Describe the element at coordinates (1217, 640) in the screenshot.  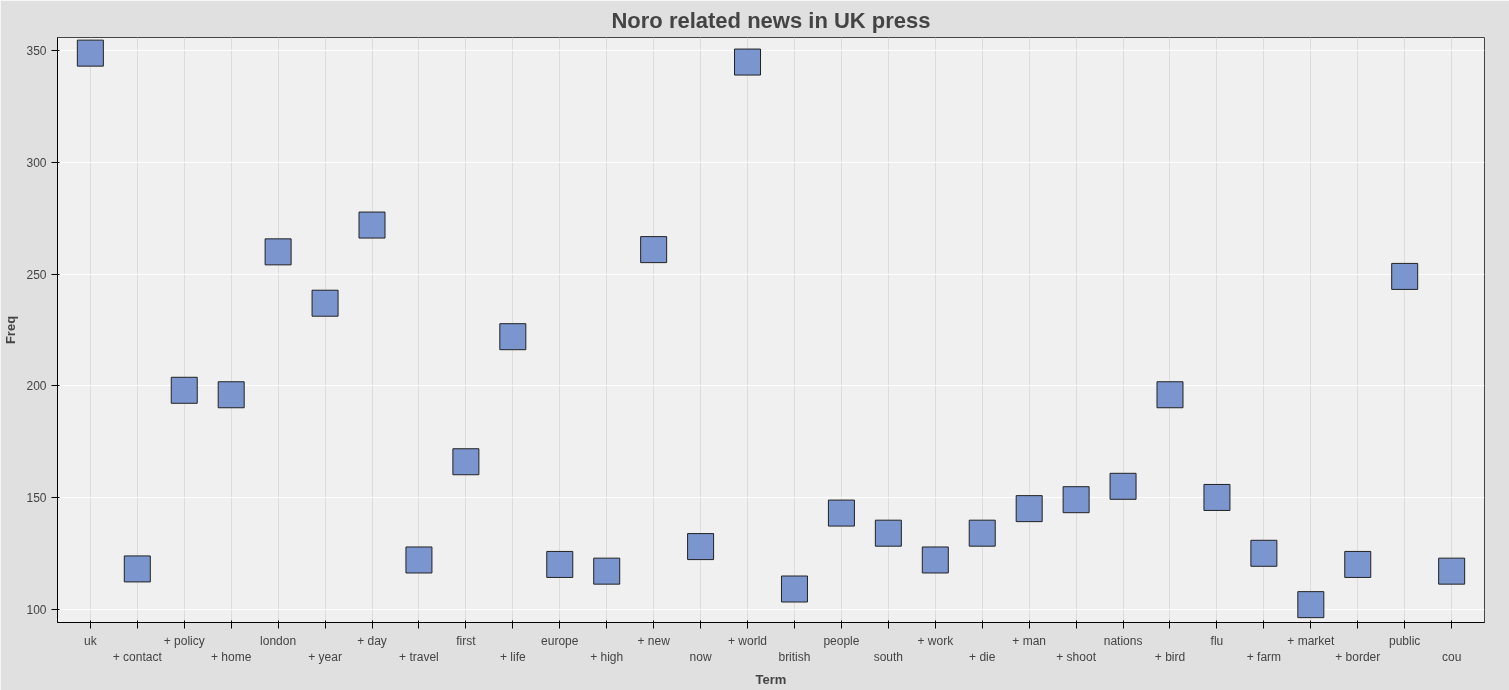
I see `x-tick-label: flu` at that location.